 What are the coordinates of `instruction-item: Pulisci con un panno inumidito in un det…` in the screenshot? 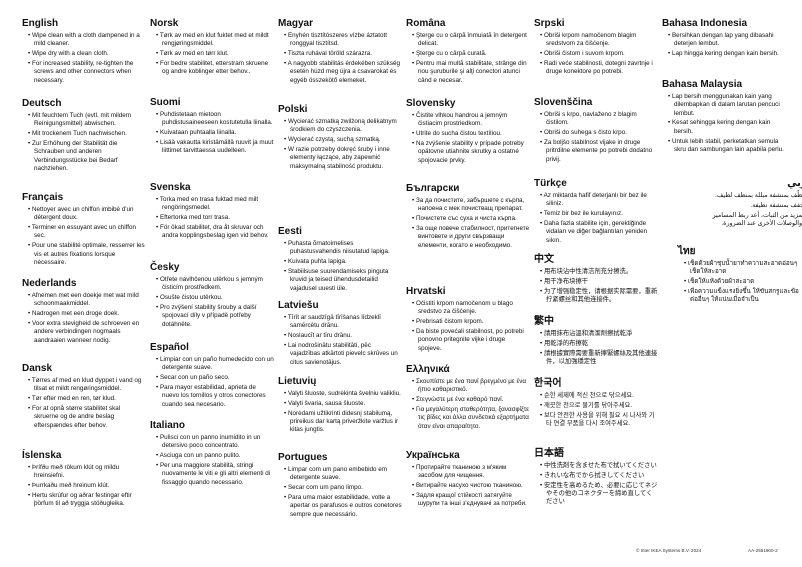 It's located at (214, 442).